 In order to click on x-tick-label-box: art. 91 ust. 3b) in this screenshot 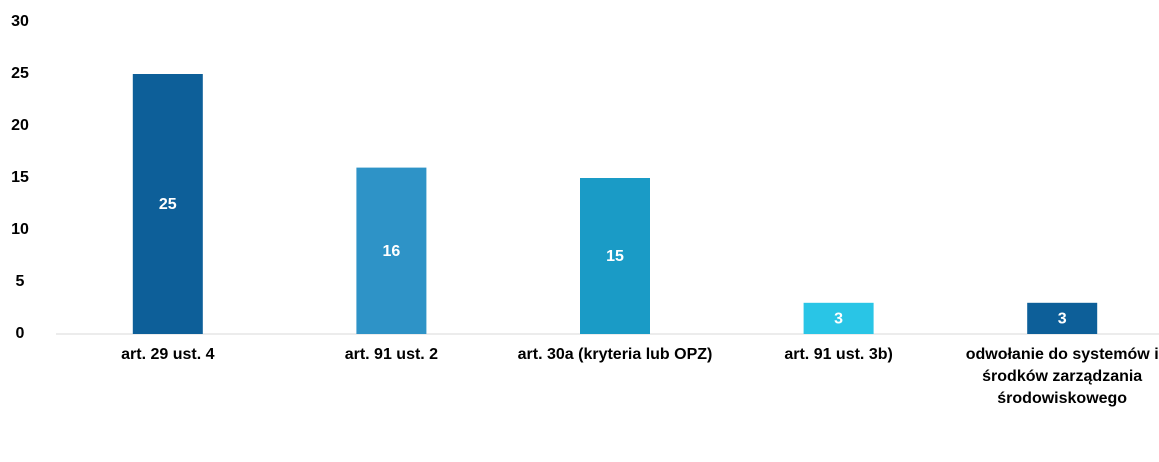, I will do `click(838, 354)`.